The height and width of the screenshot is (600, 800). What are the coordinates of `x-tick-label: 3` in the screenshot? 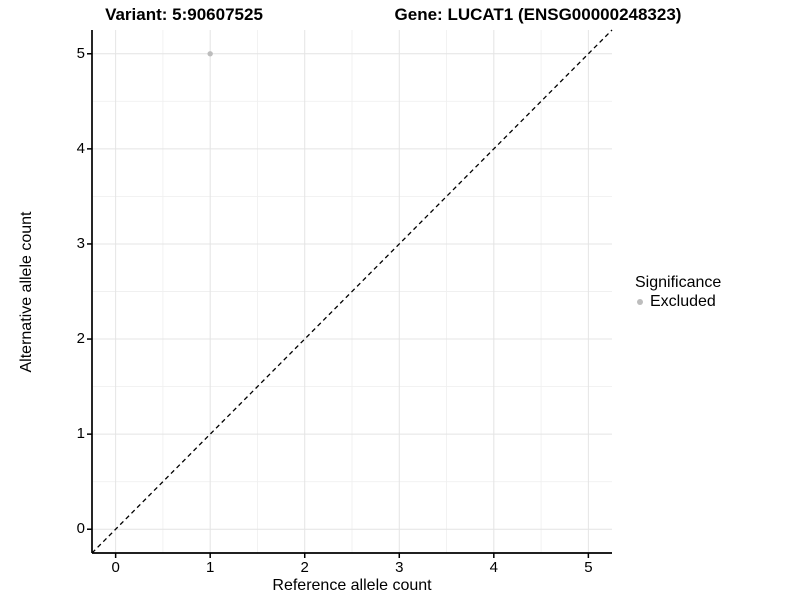 It's located at (399, 567).